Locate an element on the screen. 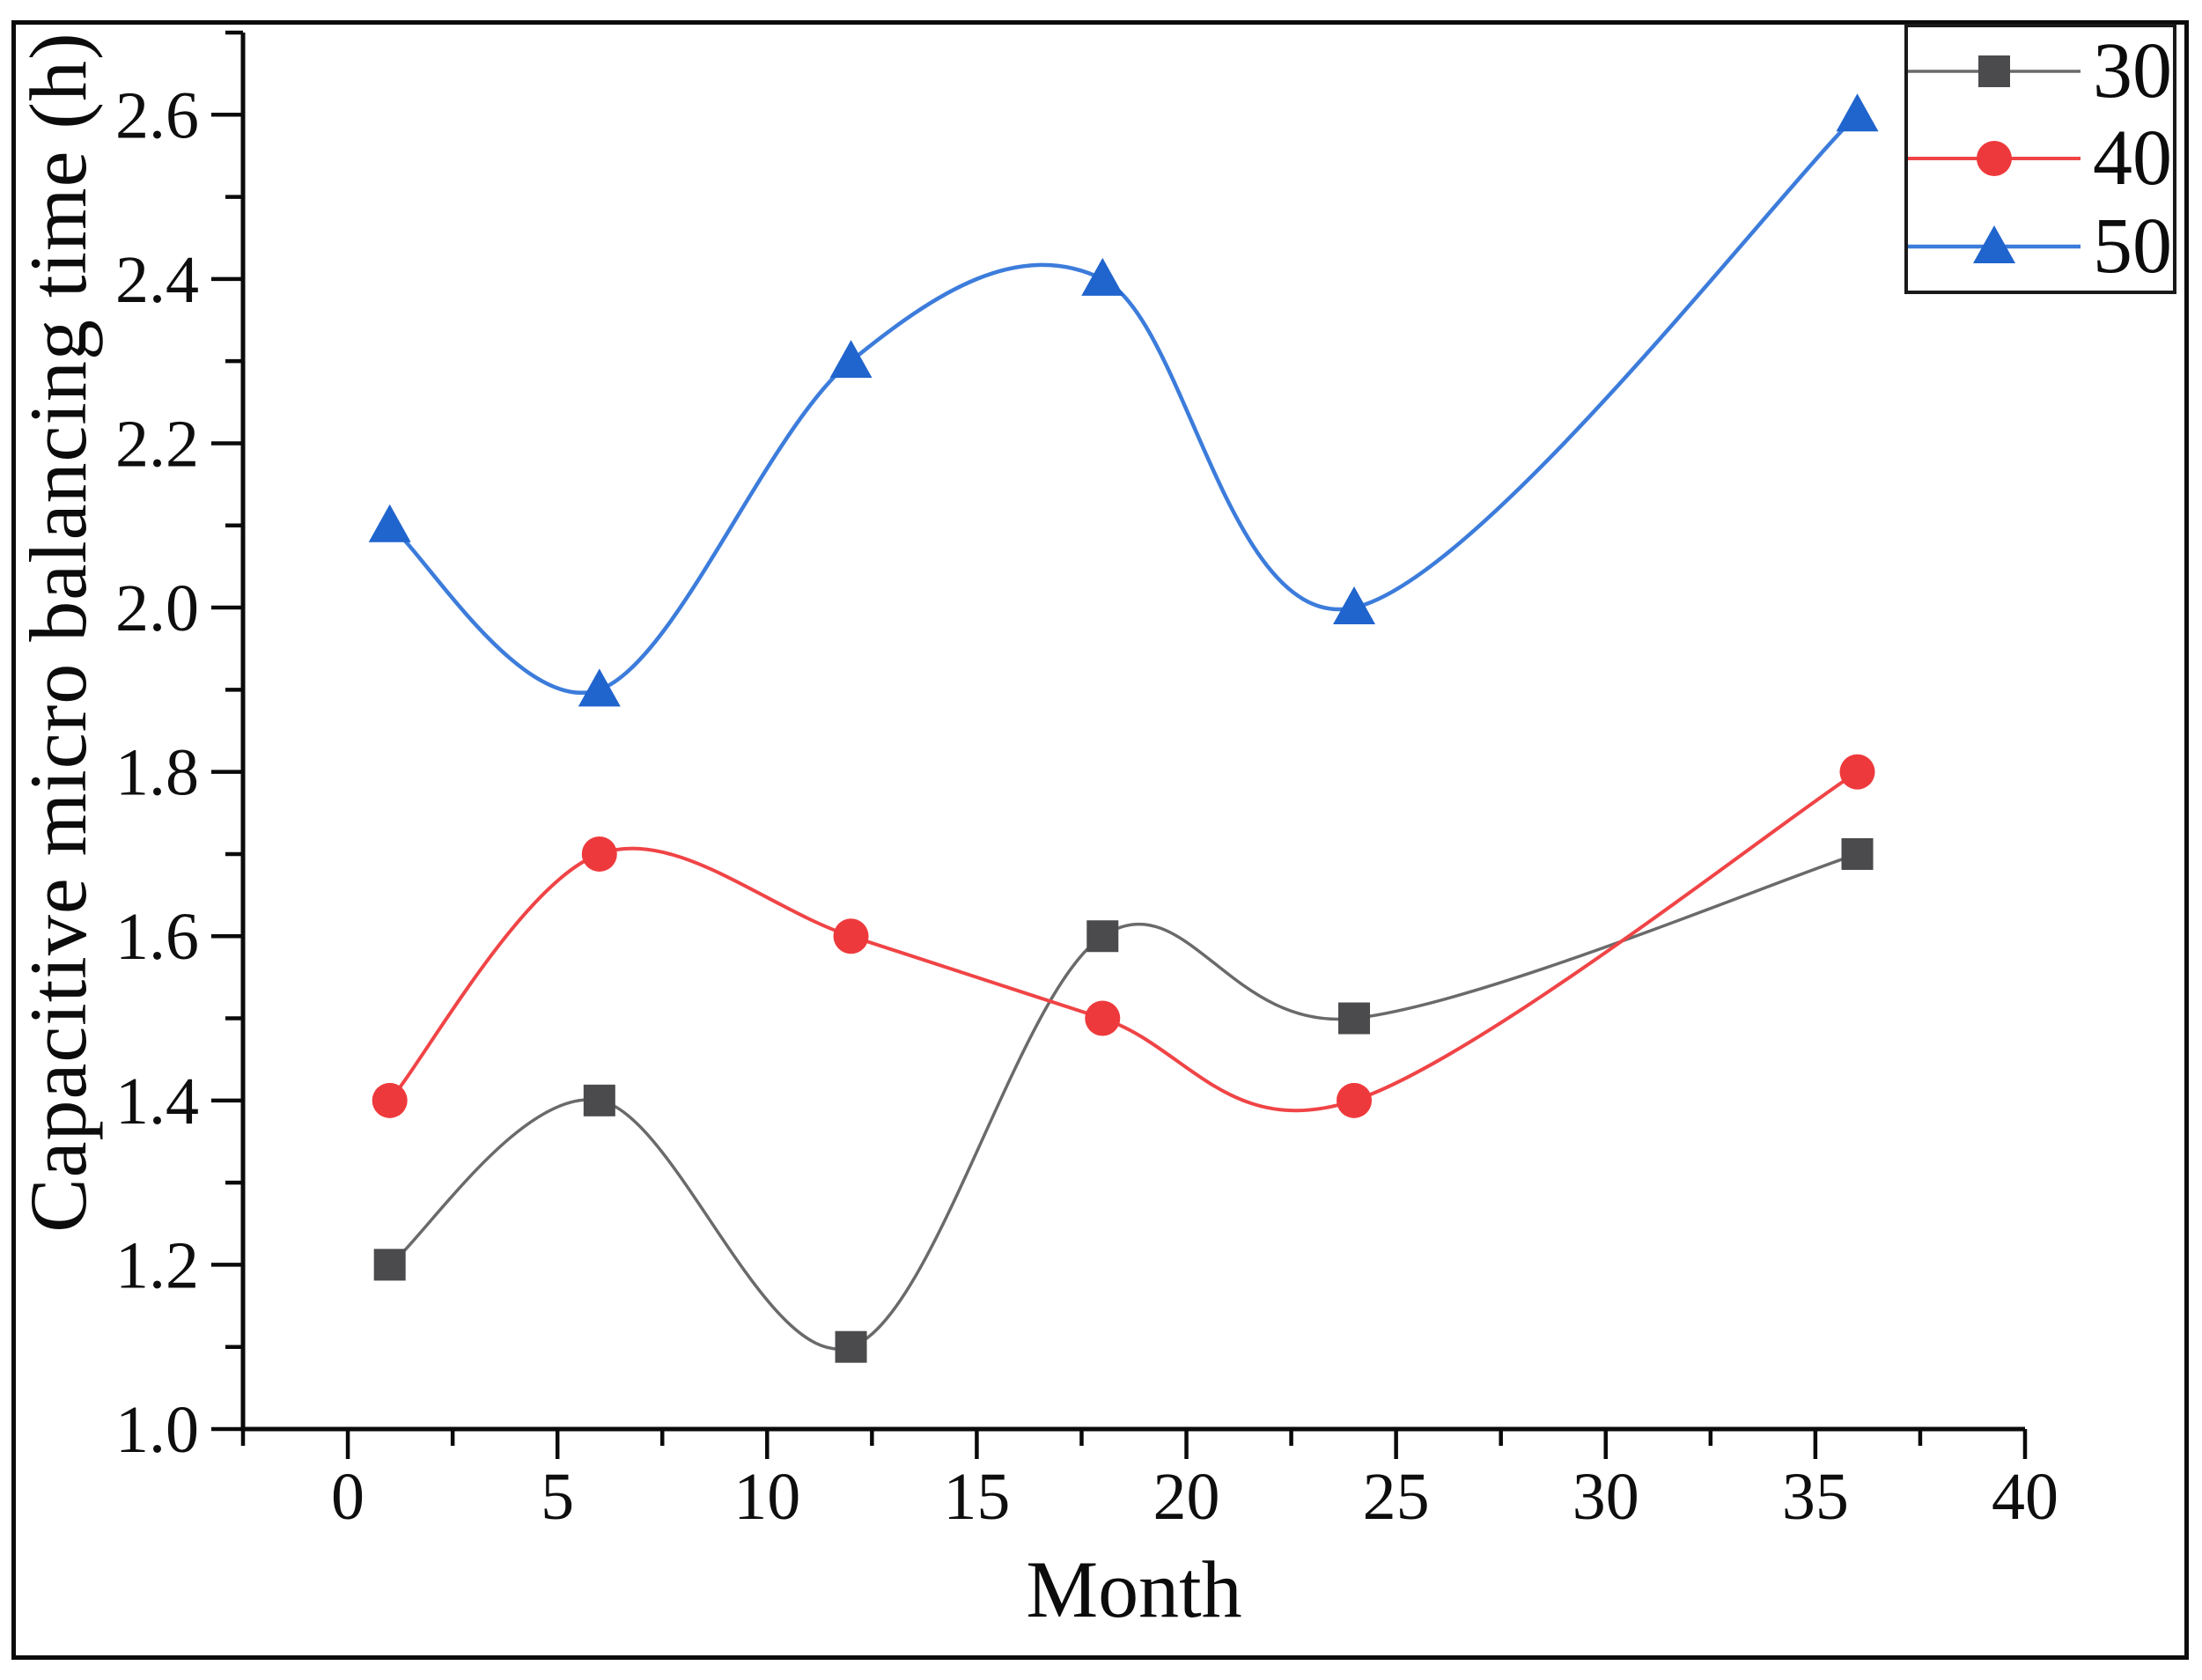  legend-item-40: 40 is located at coordinates (2040, 158).